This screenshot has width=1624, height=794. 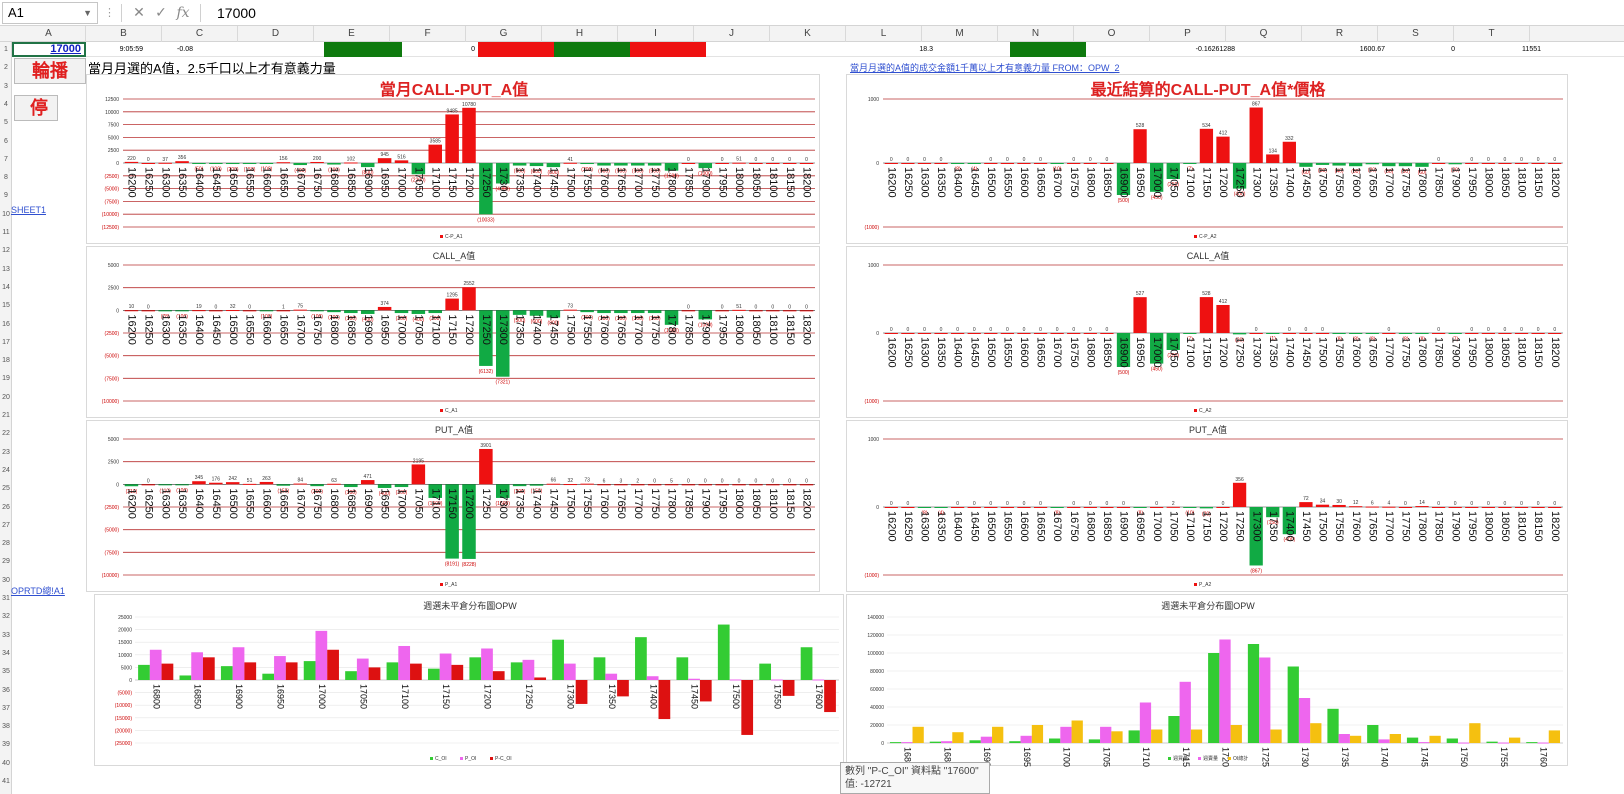 What do you see at coordinates (38, 591) in the screenshot?
I see `oprtd-link: OPRTD總!A1` at bounding box center [38, 591].